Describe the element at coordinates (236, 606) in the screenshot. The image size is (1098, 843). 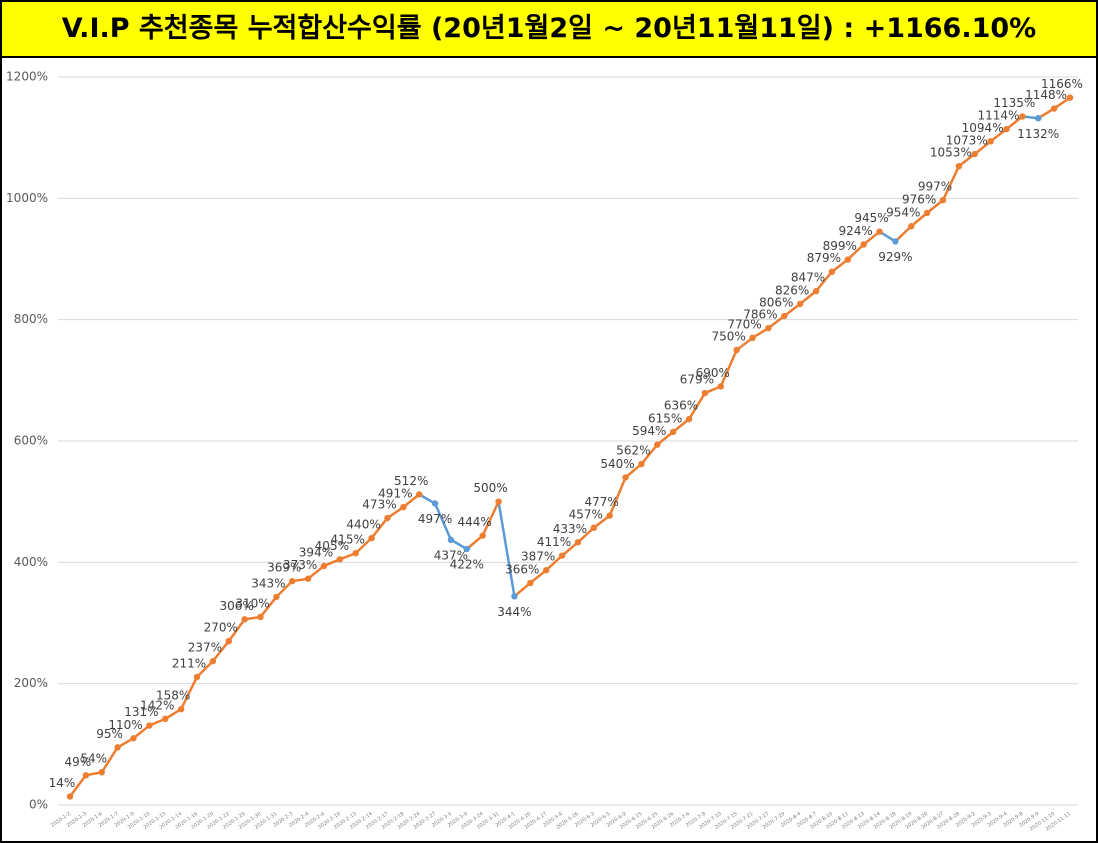
I see `data-label: 306%` at that location.